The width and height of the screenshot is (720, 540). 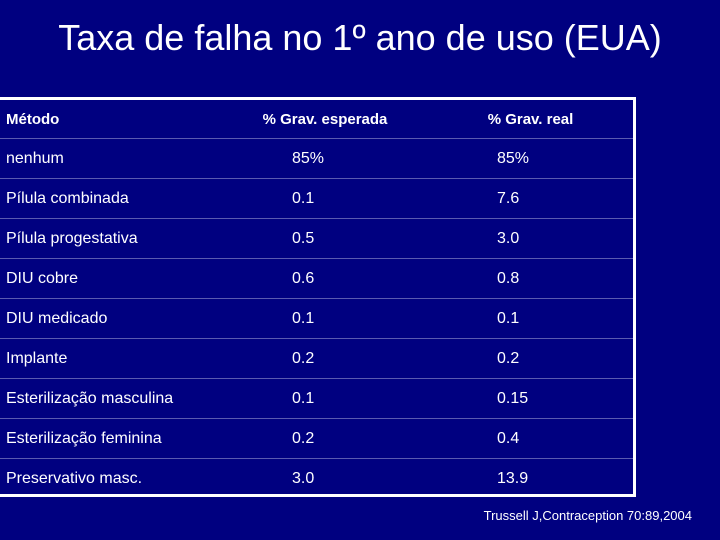 I want to click on method-cell: Esterilização feminina, so click(x=111, y=438).